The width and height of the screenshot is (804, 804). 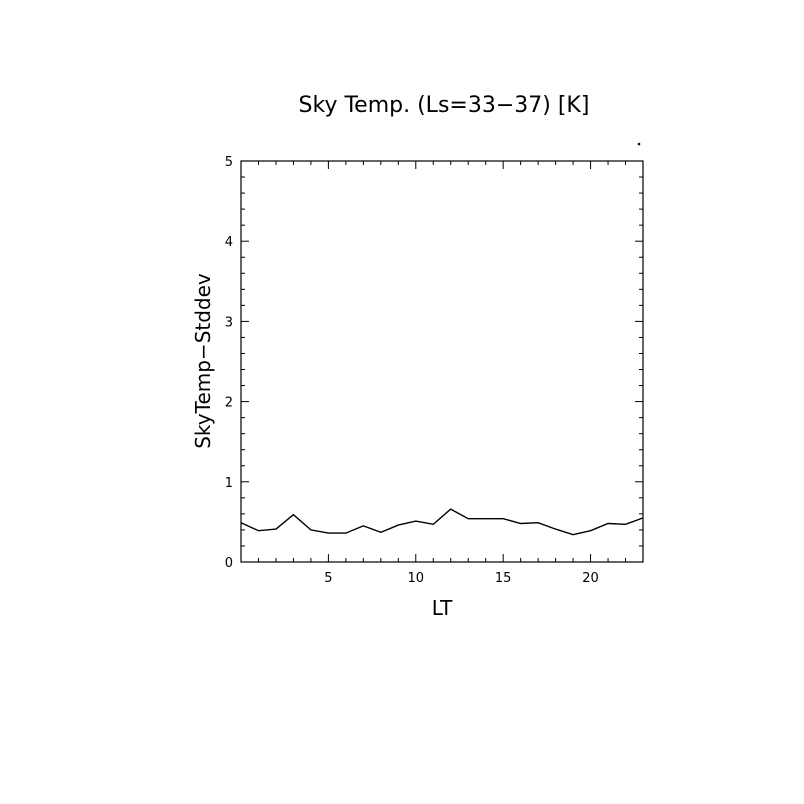 What do you see at coordinates (229, 483) in the screenshot?
I see `y-tick-label: 1` at bounding box center [229, 483].